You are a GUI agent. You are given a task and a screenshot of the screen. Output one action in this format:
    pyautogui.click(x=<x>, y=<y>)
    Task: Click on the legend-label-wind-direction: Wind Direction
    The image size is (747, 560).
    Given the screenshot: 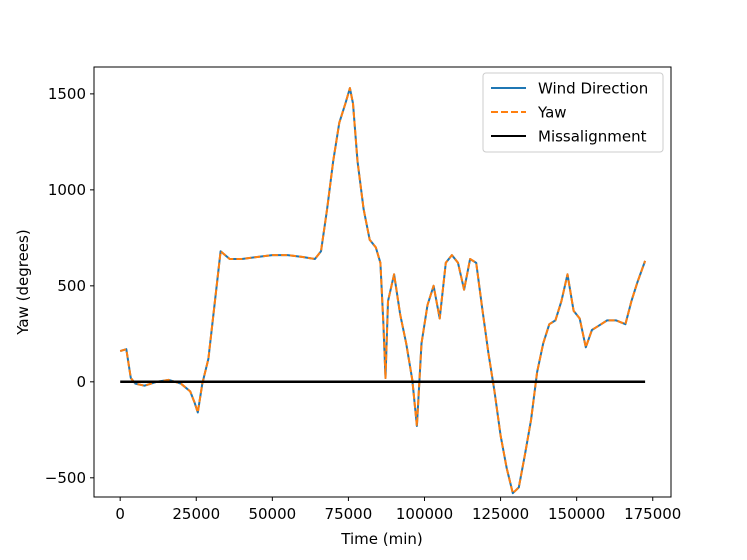 What is the action you would take?
    pyautogui.click(x=593, y=89)
    